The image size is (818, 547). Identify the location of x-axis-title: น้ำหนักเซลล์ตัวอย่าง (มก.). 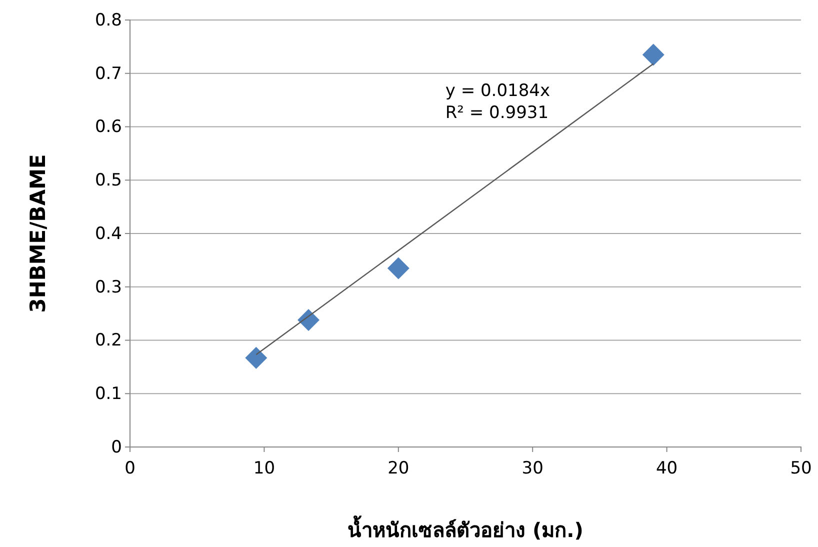
(466, 528).